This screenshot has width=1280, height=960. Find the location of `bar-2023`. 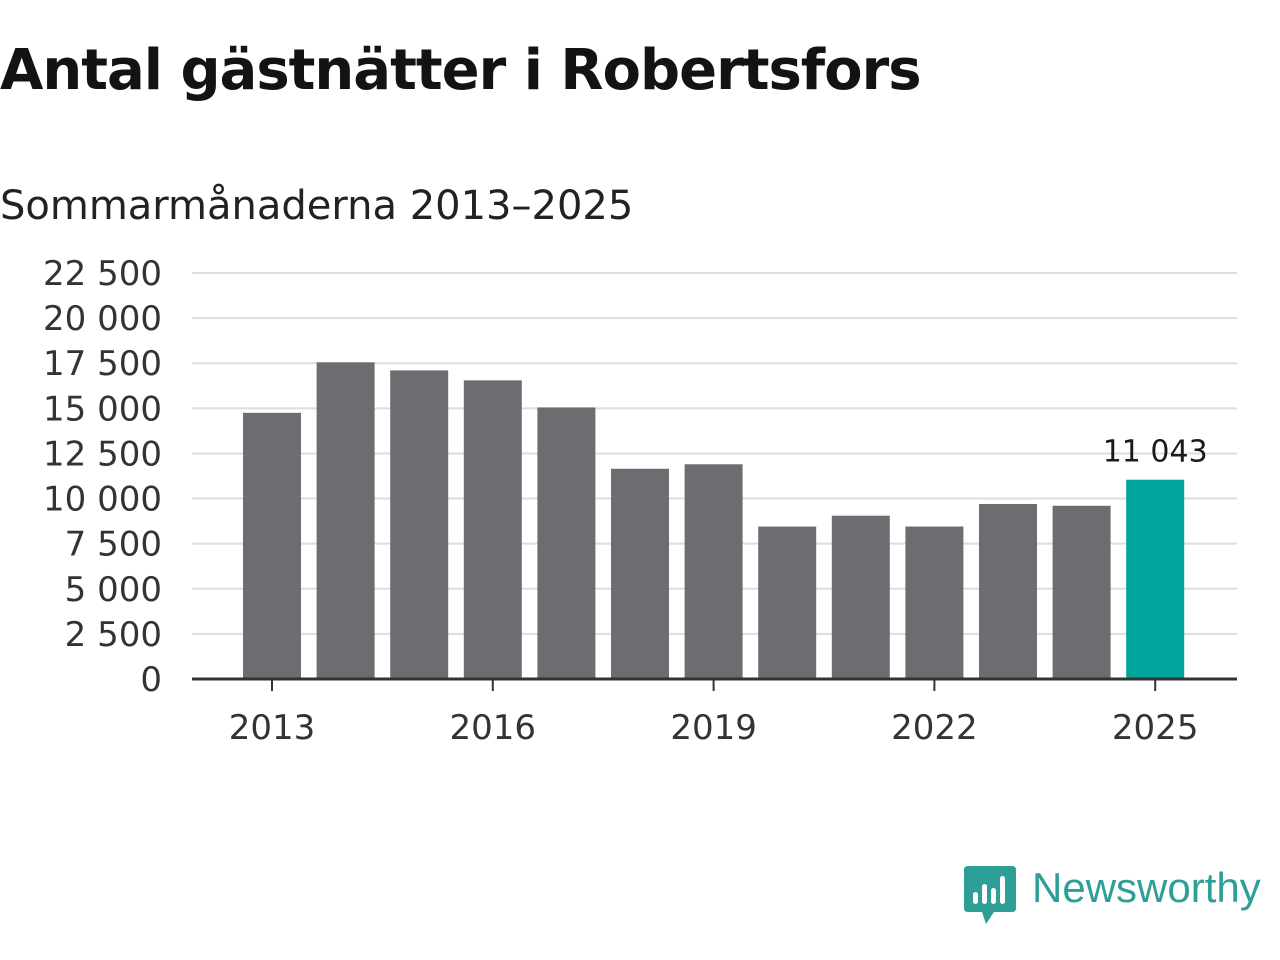

bar-2023 is located at coordinates (1008, 591).